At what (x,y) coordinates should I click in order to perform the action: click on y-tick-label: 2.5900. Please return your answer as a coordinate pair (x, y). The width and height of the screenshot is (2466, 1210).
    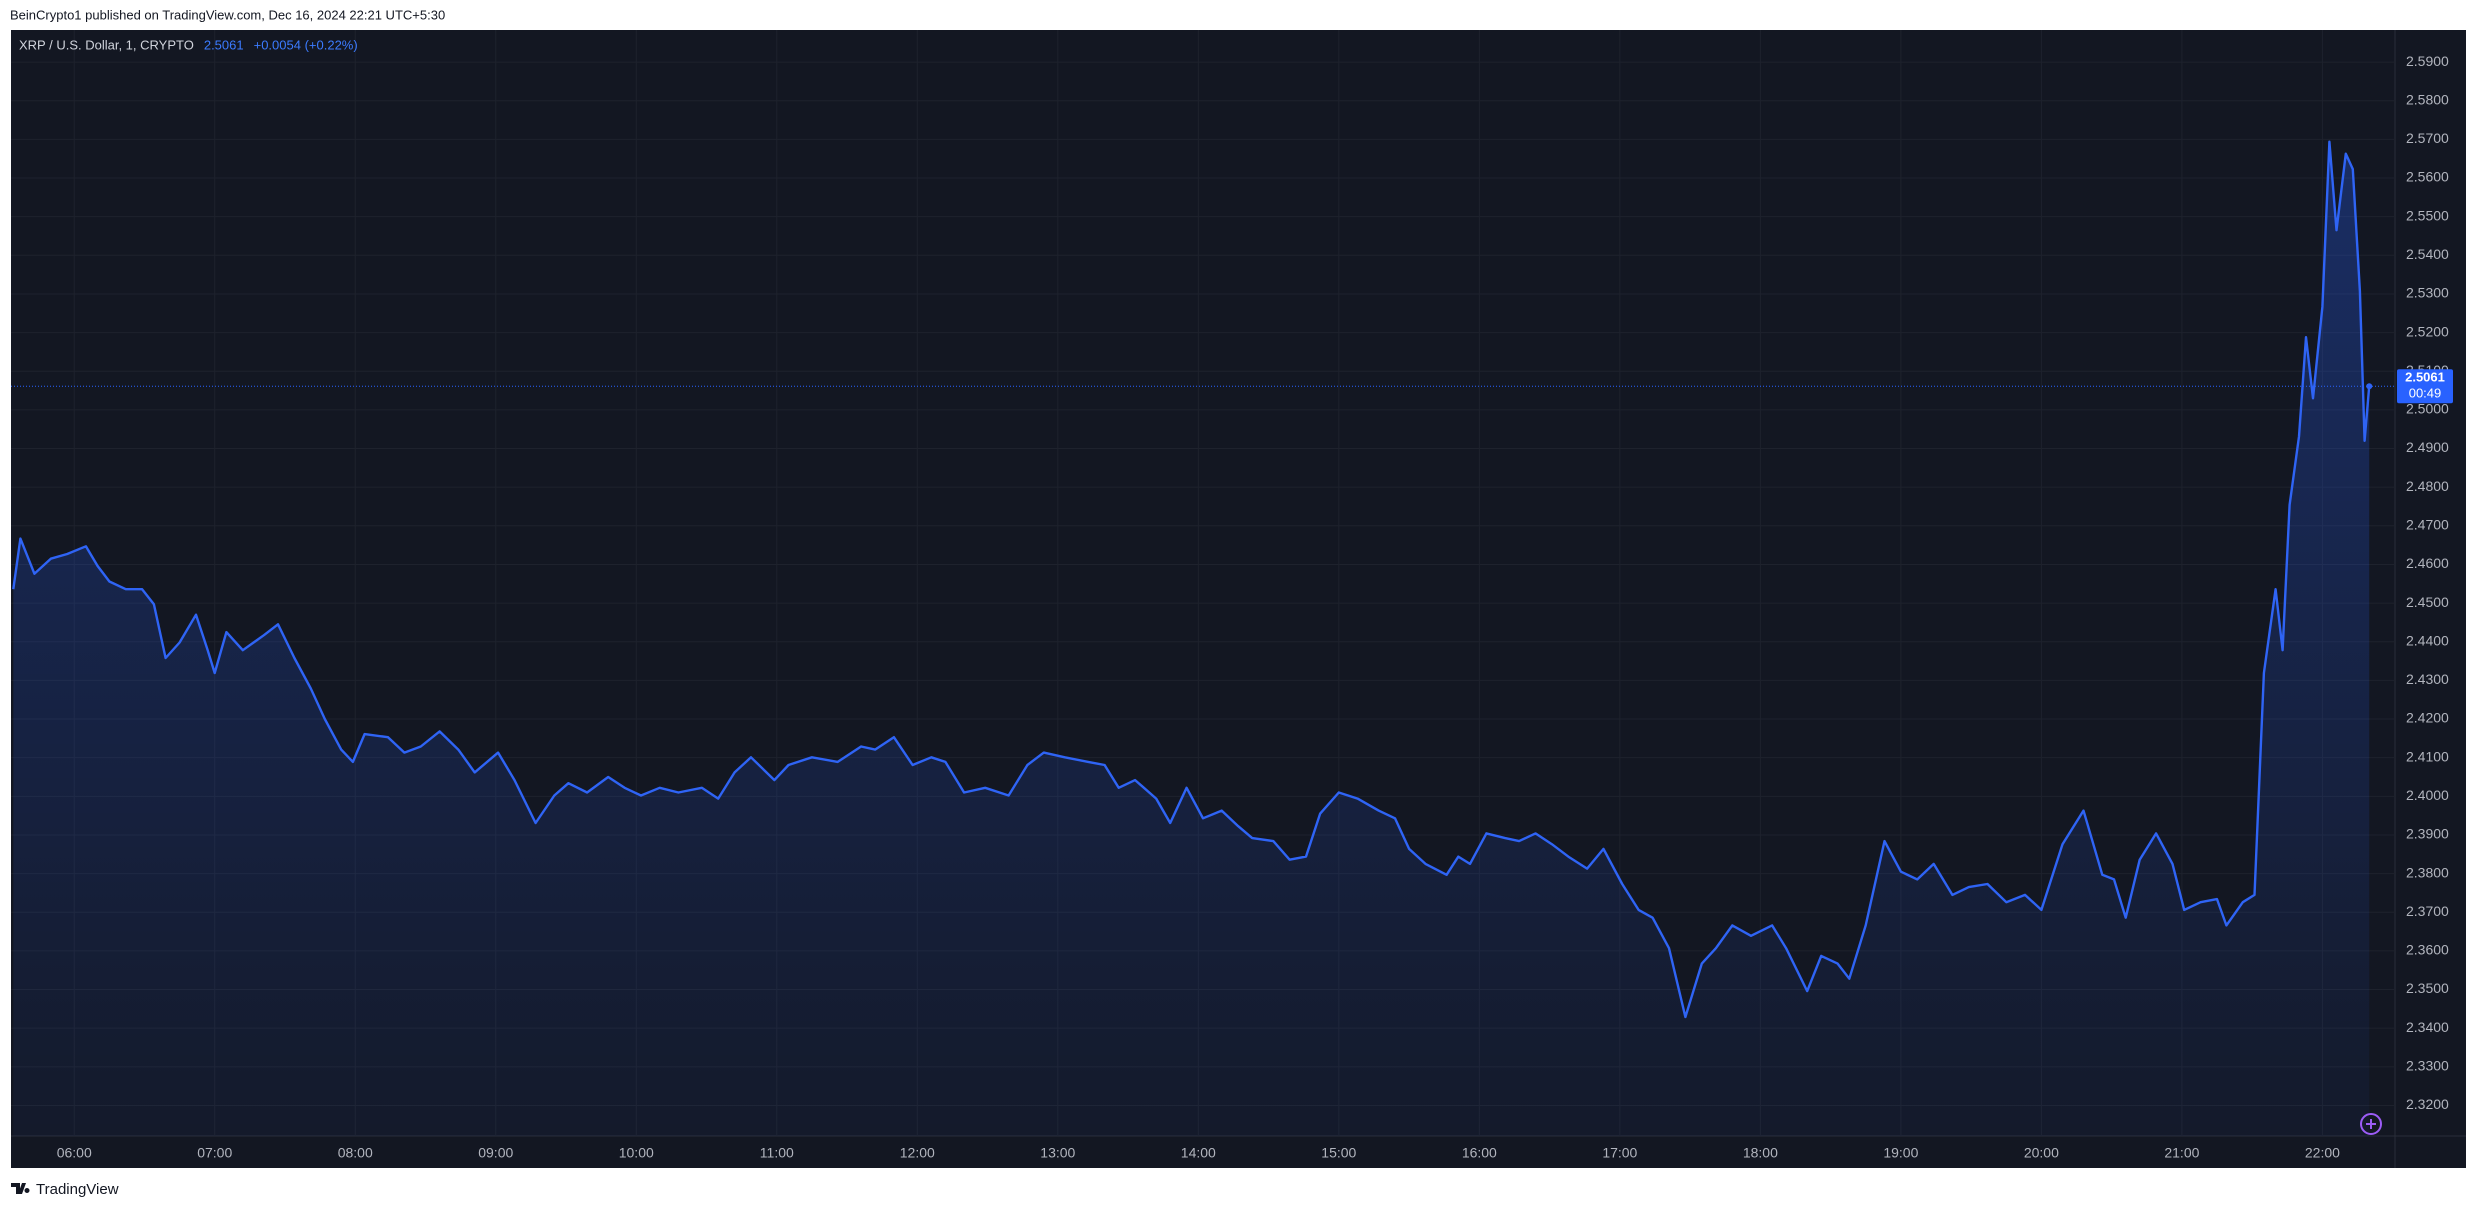
    Looking at the image, I should click on (2427, 61).